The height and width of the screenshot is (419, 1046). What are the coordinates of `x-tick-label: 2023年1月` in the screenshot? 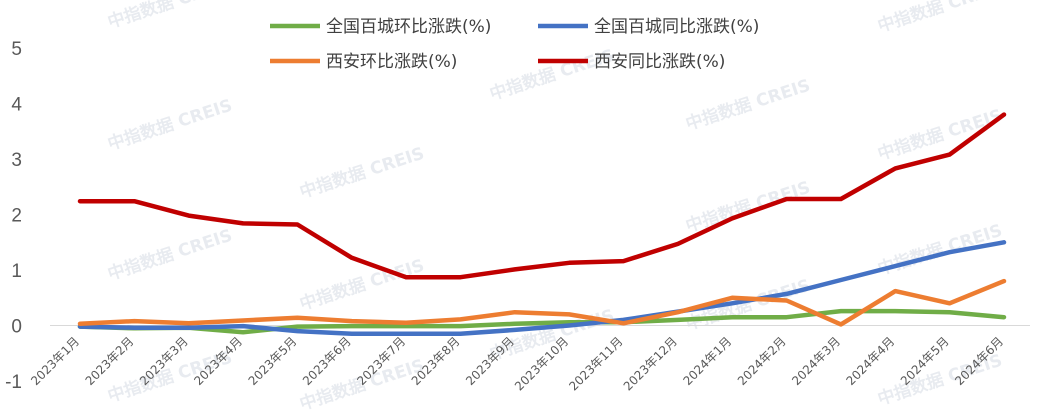 It's located at (55, 361).